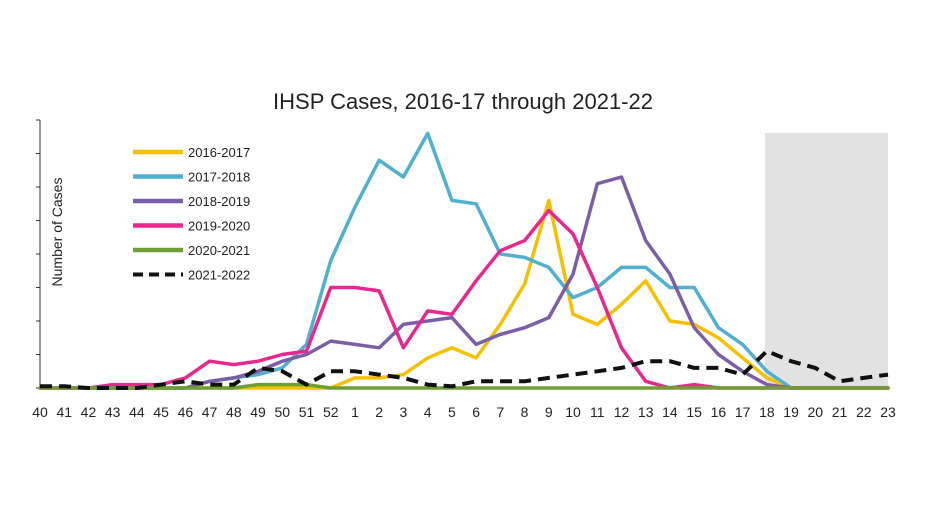 The height and width of the screenshot is (524, 932). Describe the element at coordinates (219, 275) in the screenshot. I see `legend-label: 2021-2022` at that location.